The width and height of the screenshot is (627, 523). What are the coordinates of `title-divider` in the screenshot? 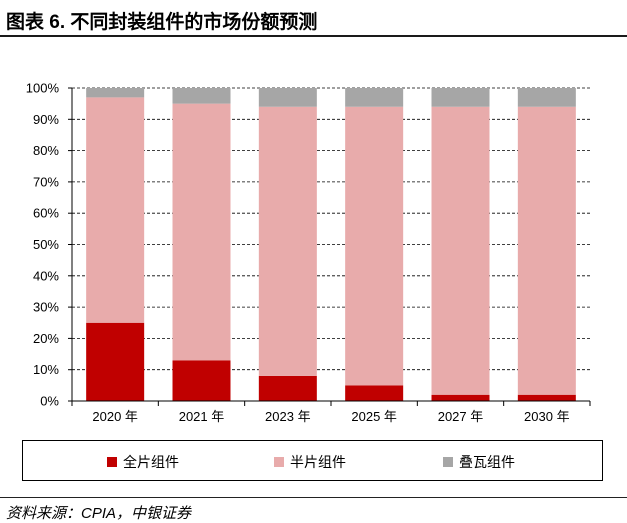 It's located at (313, 36).